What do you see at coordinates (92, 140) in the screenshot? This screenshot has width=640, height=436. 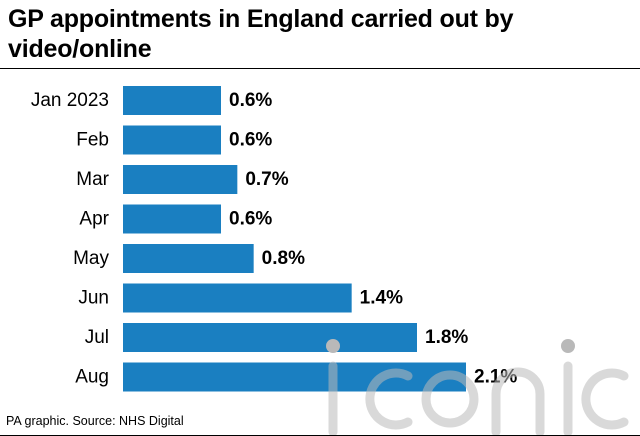 I see `category-label: Feb` at bounding box center [92, 140].